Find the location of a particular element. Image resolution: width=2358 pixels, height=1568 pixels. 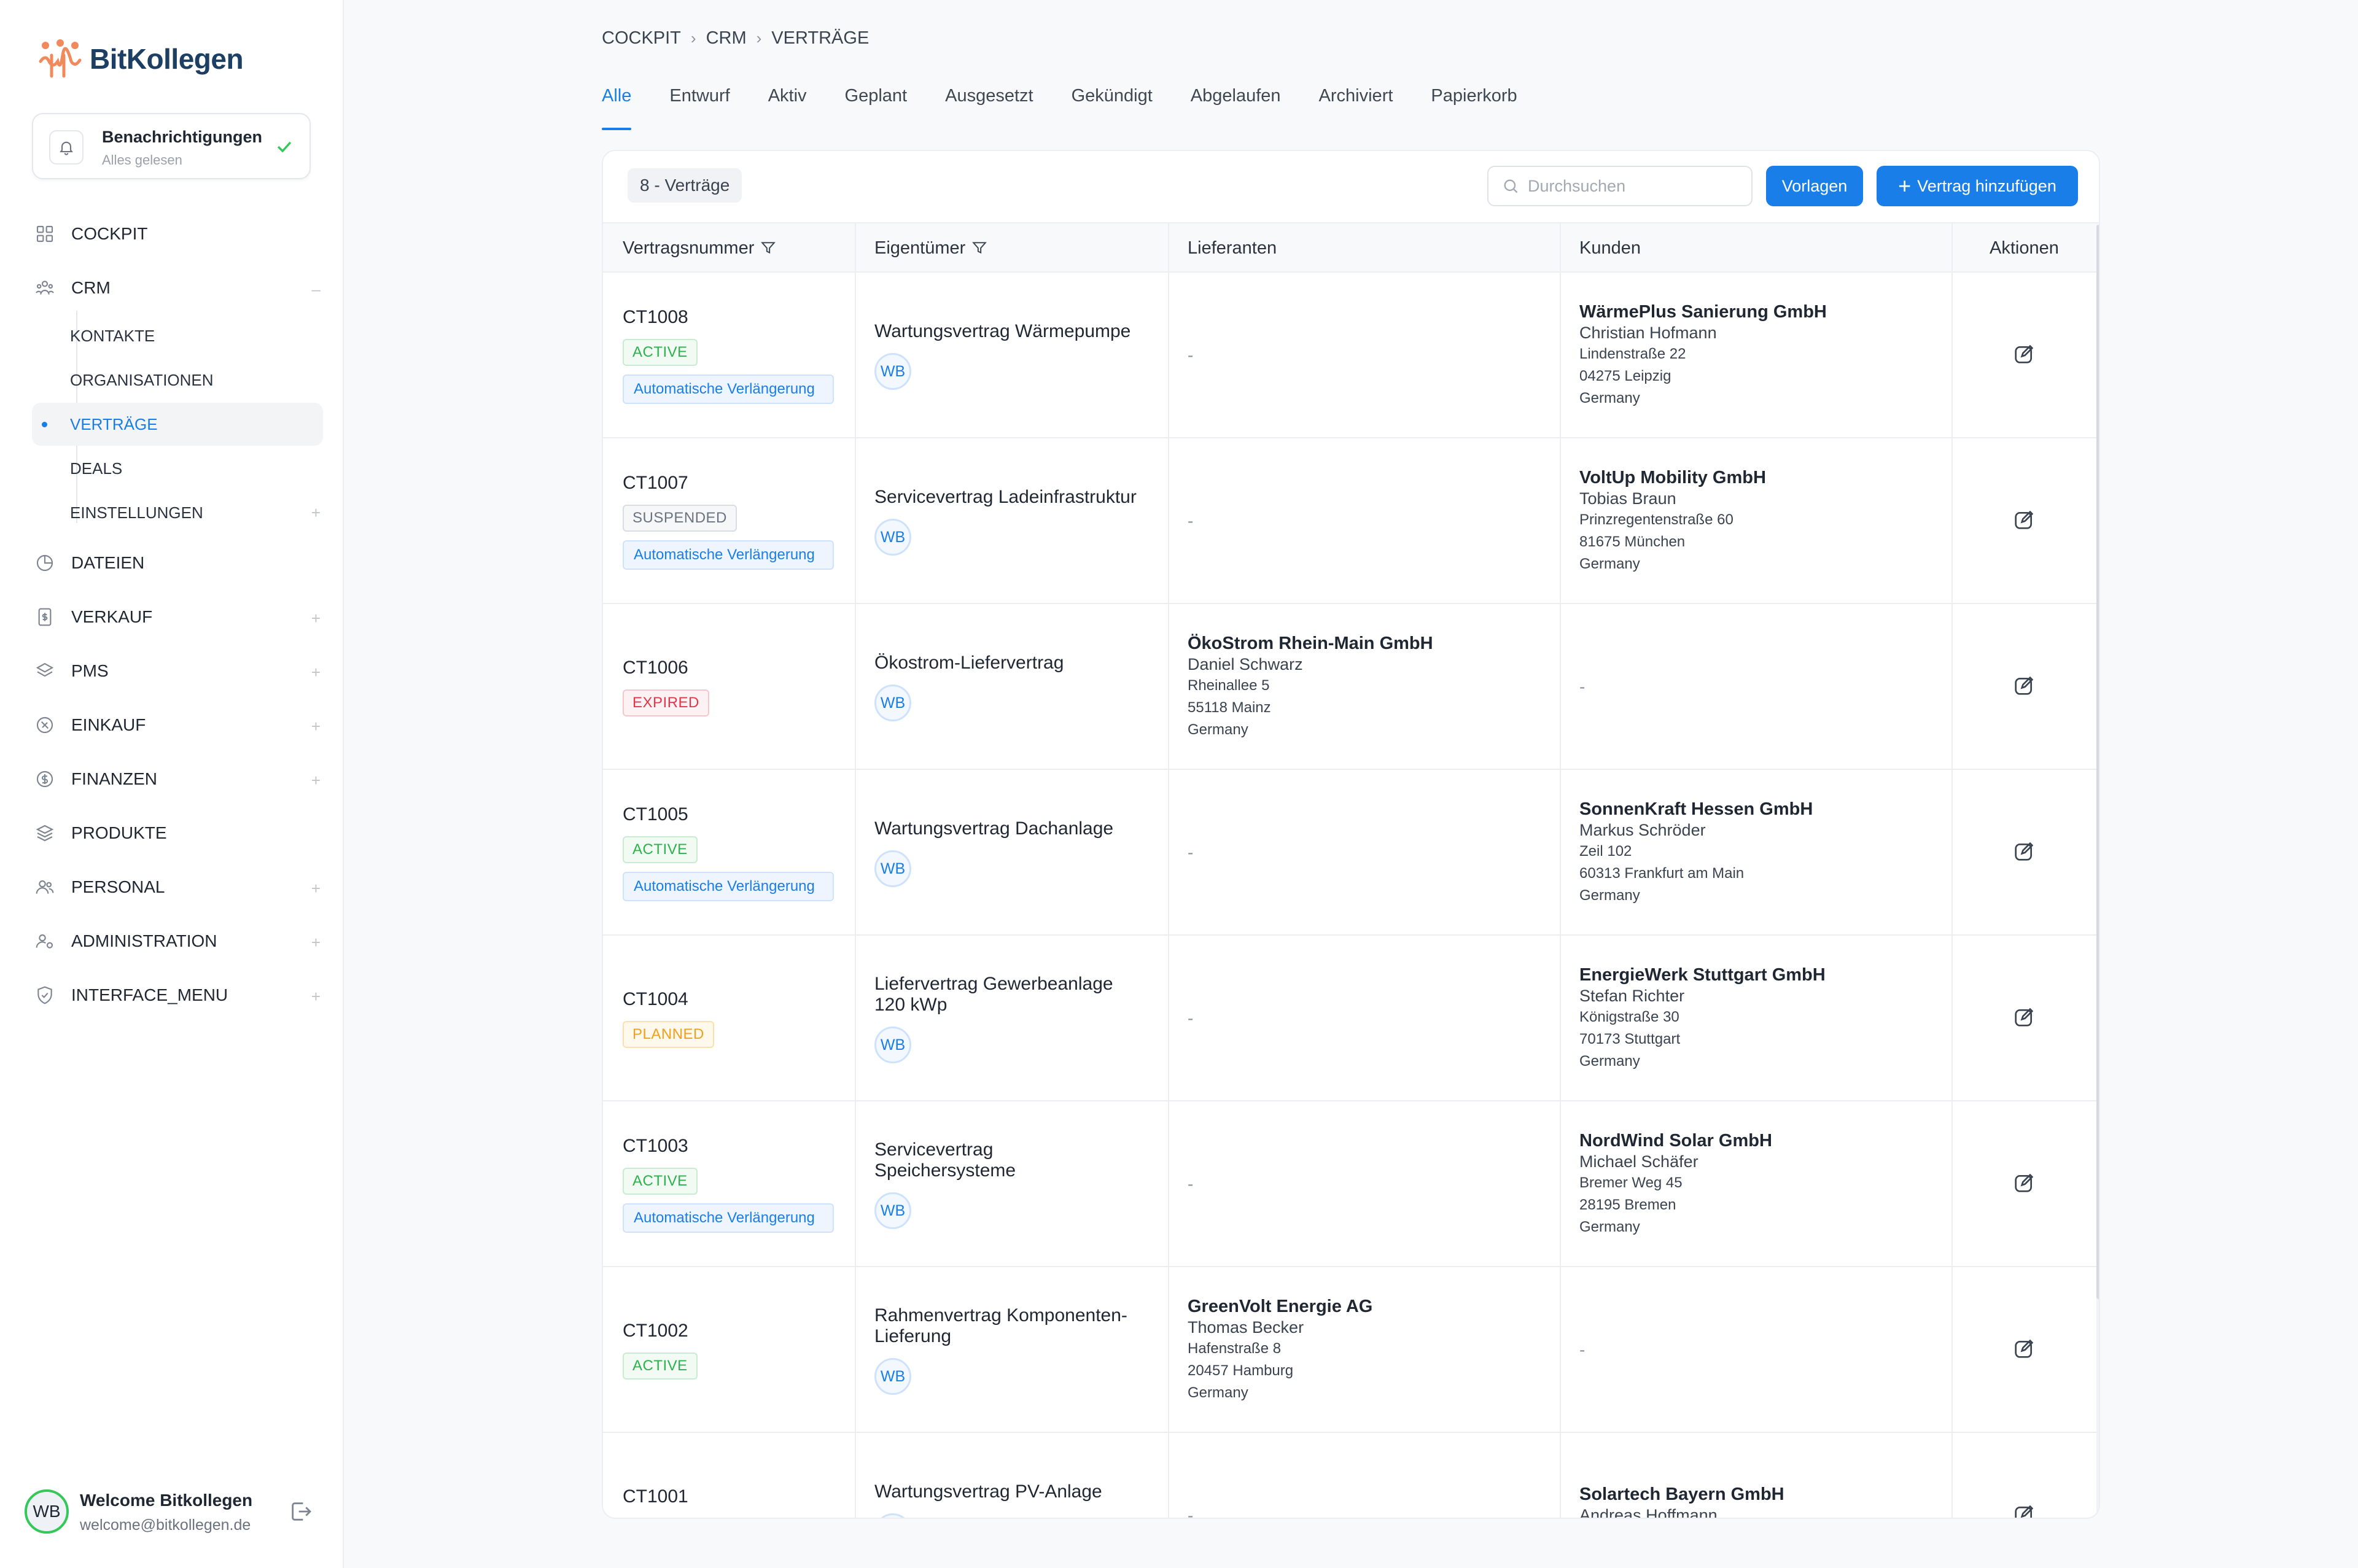

tab-aktiv: Aktiv is located at coordinates (787, 96).